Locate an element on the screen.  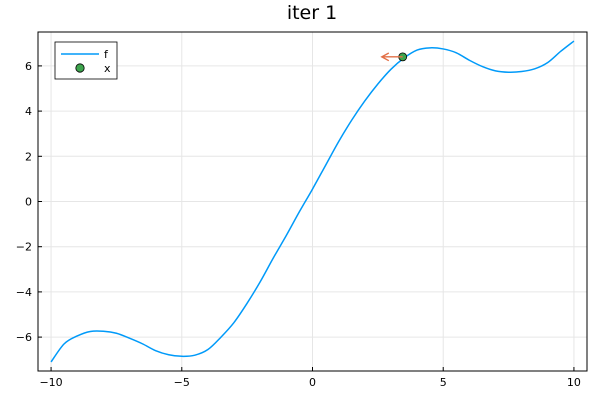
legend-label-x: x is located at coordinates (107, 68).